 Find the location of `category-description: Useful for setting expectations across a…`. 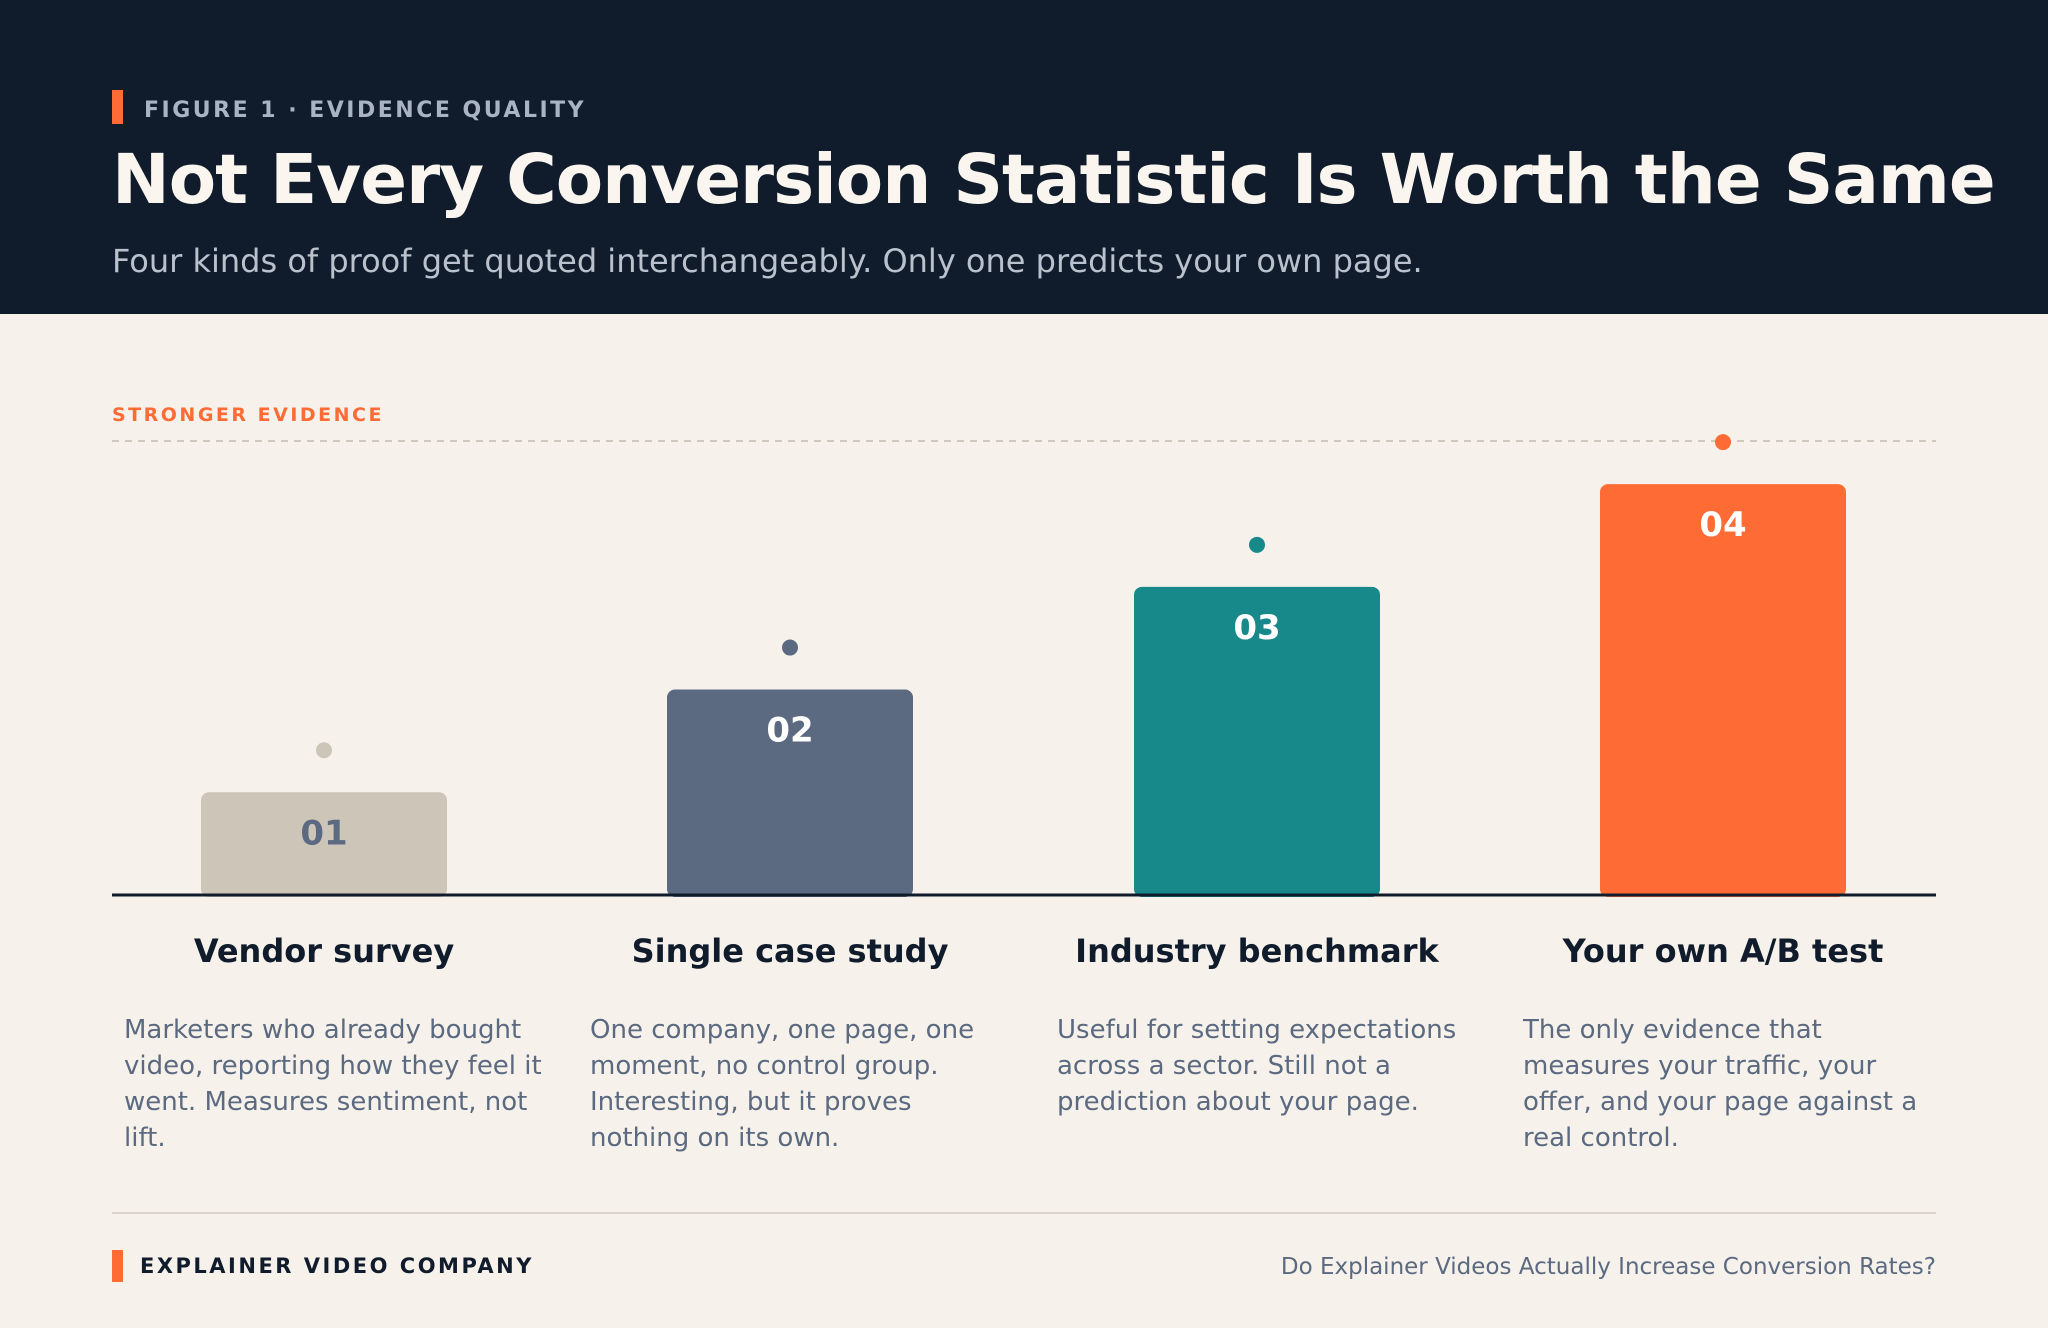

category-description: Useful for setting expectations across a… is located at coordinates (1257, 1066).